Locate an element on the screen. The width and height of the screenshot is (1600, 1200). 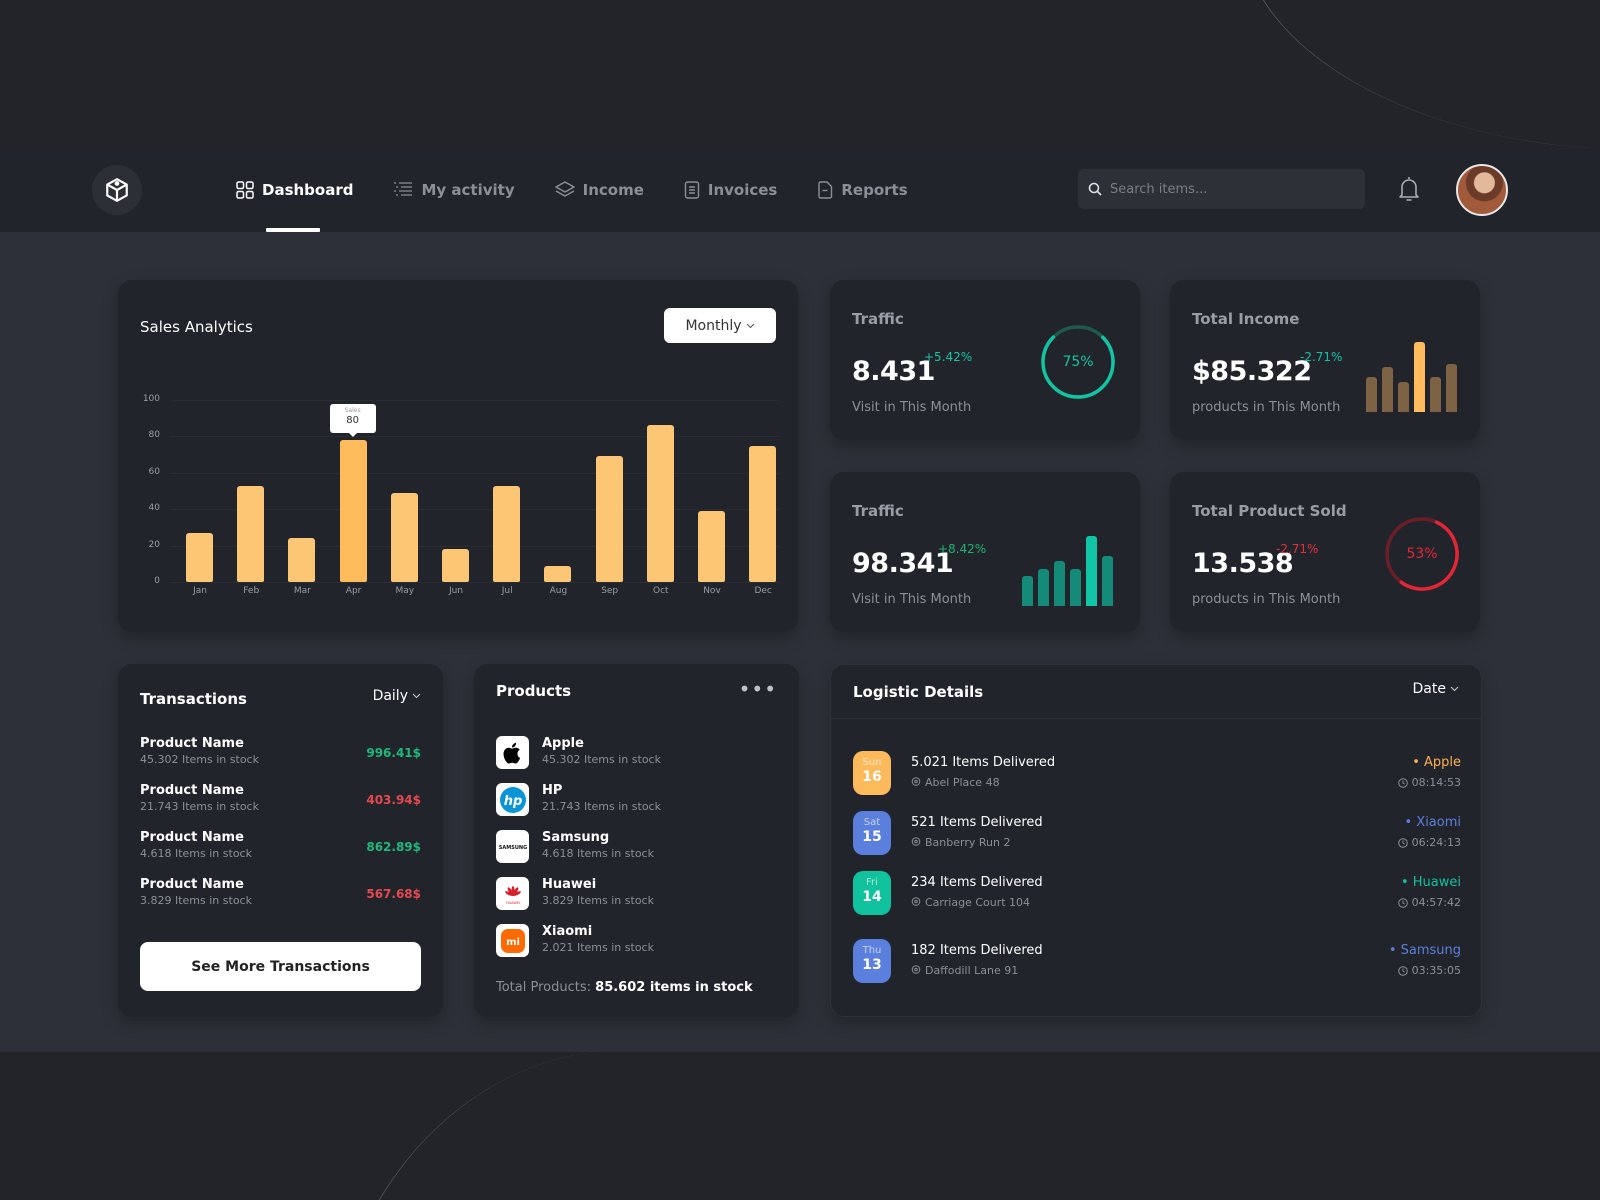
nav-my-activity: My activity is located at coordinates (454, 190).